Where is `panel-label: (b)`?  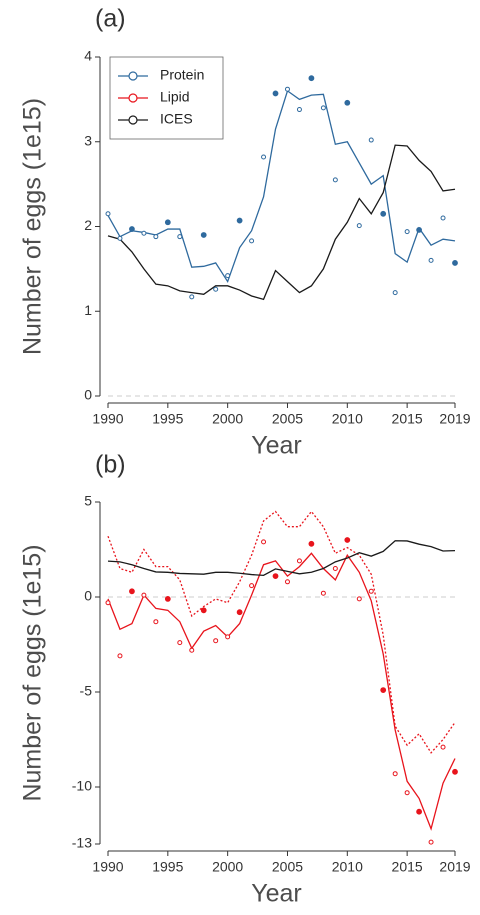 panel-label: (b) is located at coordinates (110, 465).